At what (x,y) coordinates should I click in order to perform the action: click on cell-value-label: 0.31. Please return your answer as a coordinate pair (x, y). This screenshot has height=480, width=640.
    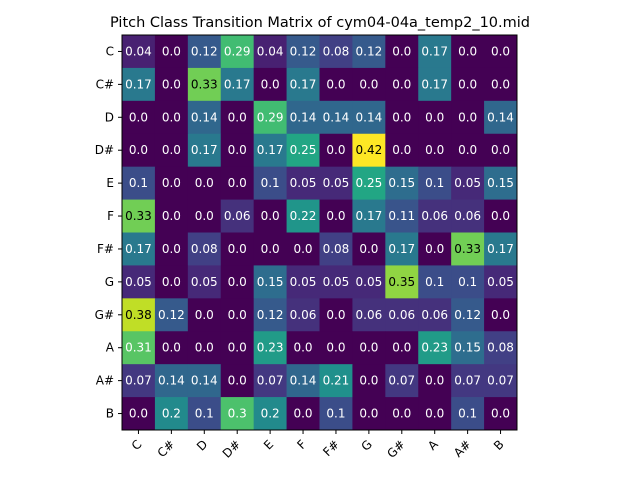
    Looking at the image, I should click on (138, 348).